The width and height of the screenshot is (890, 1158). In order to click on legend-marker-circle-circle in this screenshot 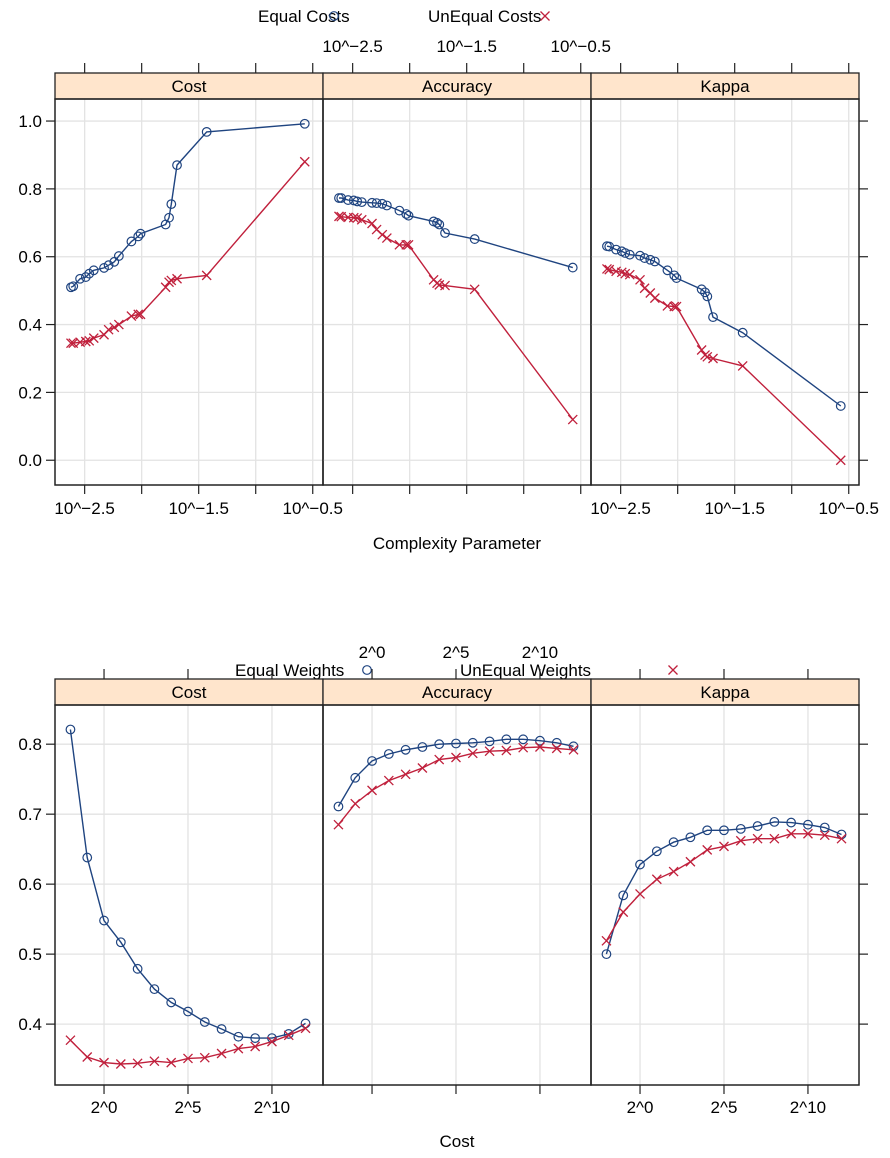, I will do `click(367, 670)`.